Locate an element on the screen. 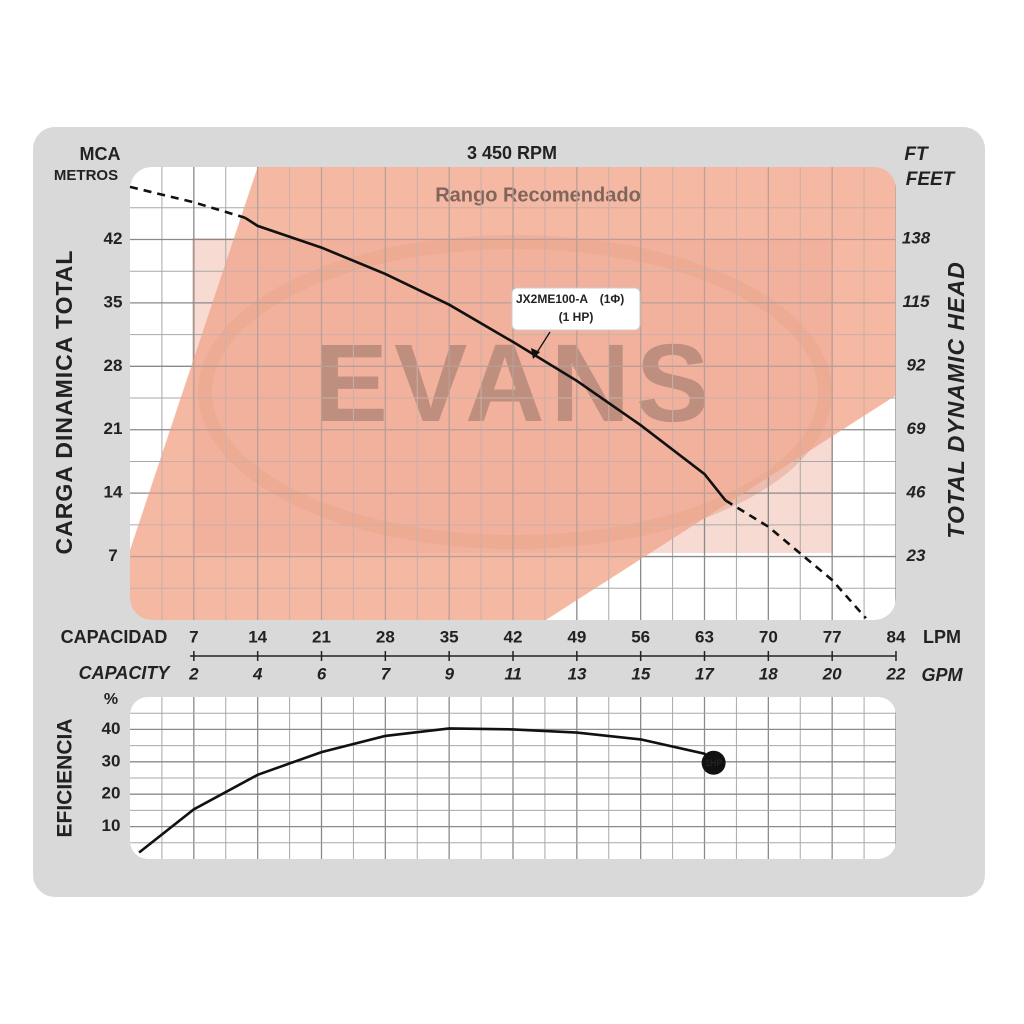 Image resolution: width=1024 pixels, height=1024 pixels. x2-tick-label: 15 is located at coordinates (640, 673).